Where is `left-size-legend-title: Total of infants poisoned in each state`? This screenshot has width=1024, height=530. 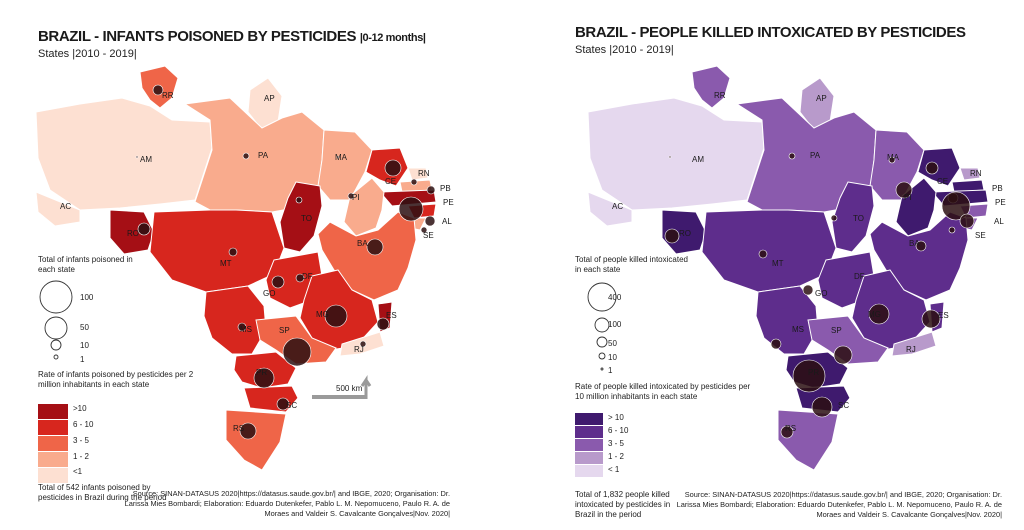
left-size-legend-title: Total of infants poisoned in each state is located at coordinates (85, 264).